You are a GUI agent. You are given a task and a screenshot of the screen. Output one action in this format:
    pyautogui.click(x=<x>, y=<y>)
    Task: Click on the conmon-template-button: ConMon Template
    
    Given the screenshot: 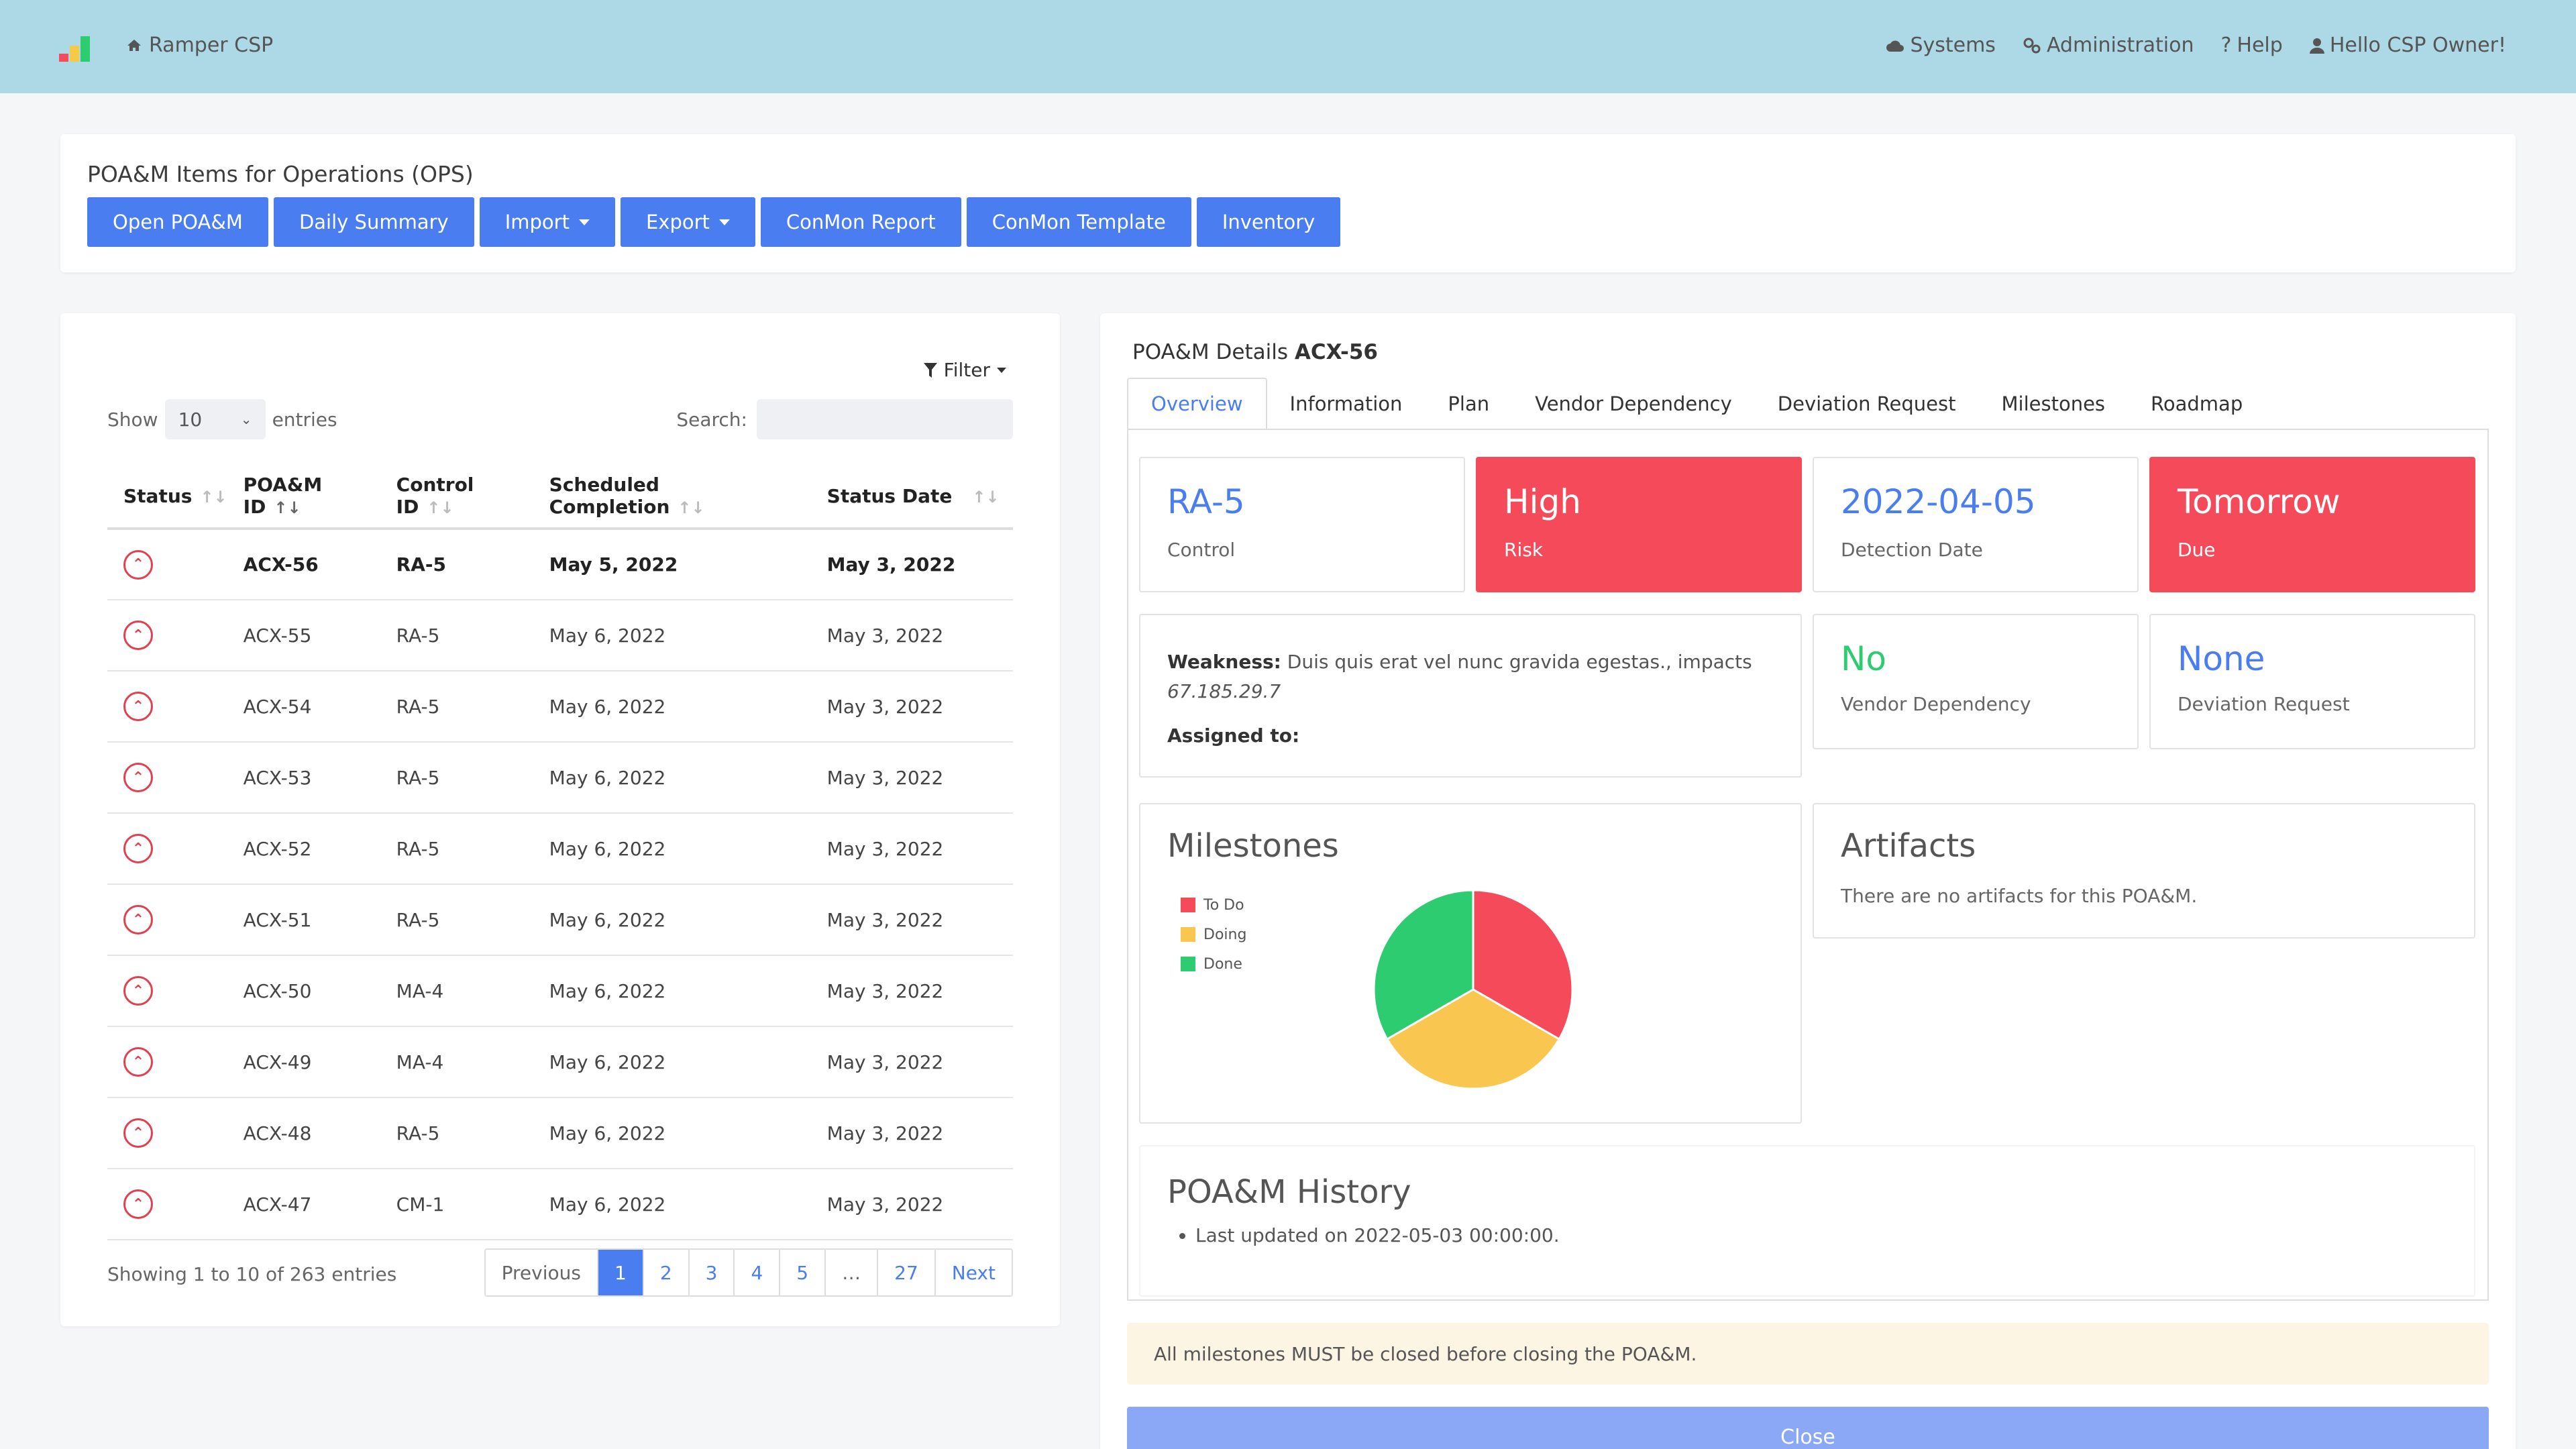 What is the action you would take?
    pyautogui.click(x=1078, y=222)
    